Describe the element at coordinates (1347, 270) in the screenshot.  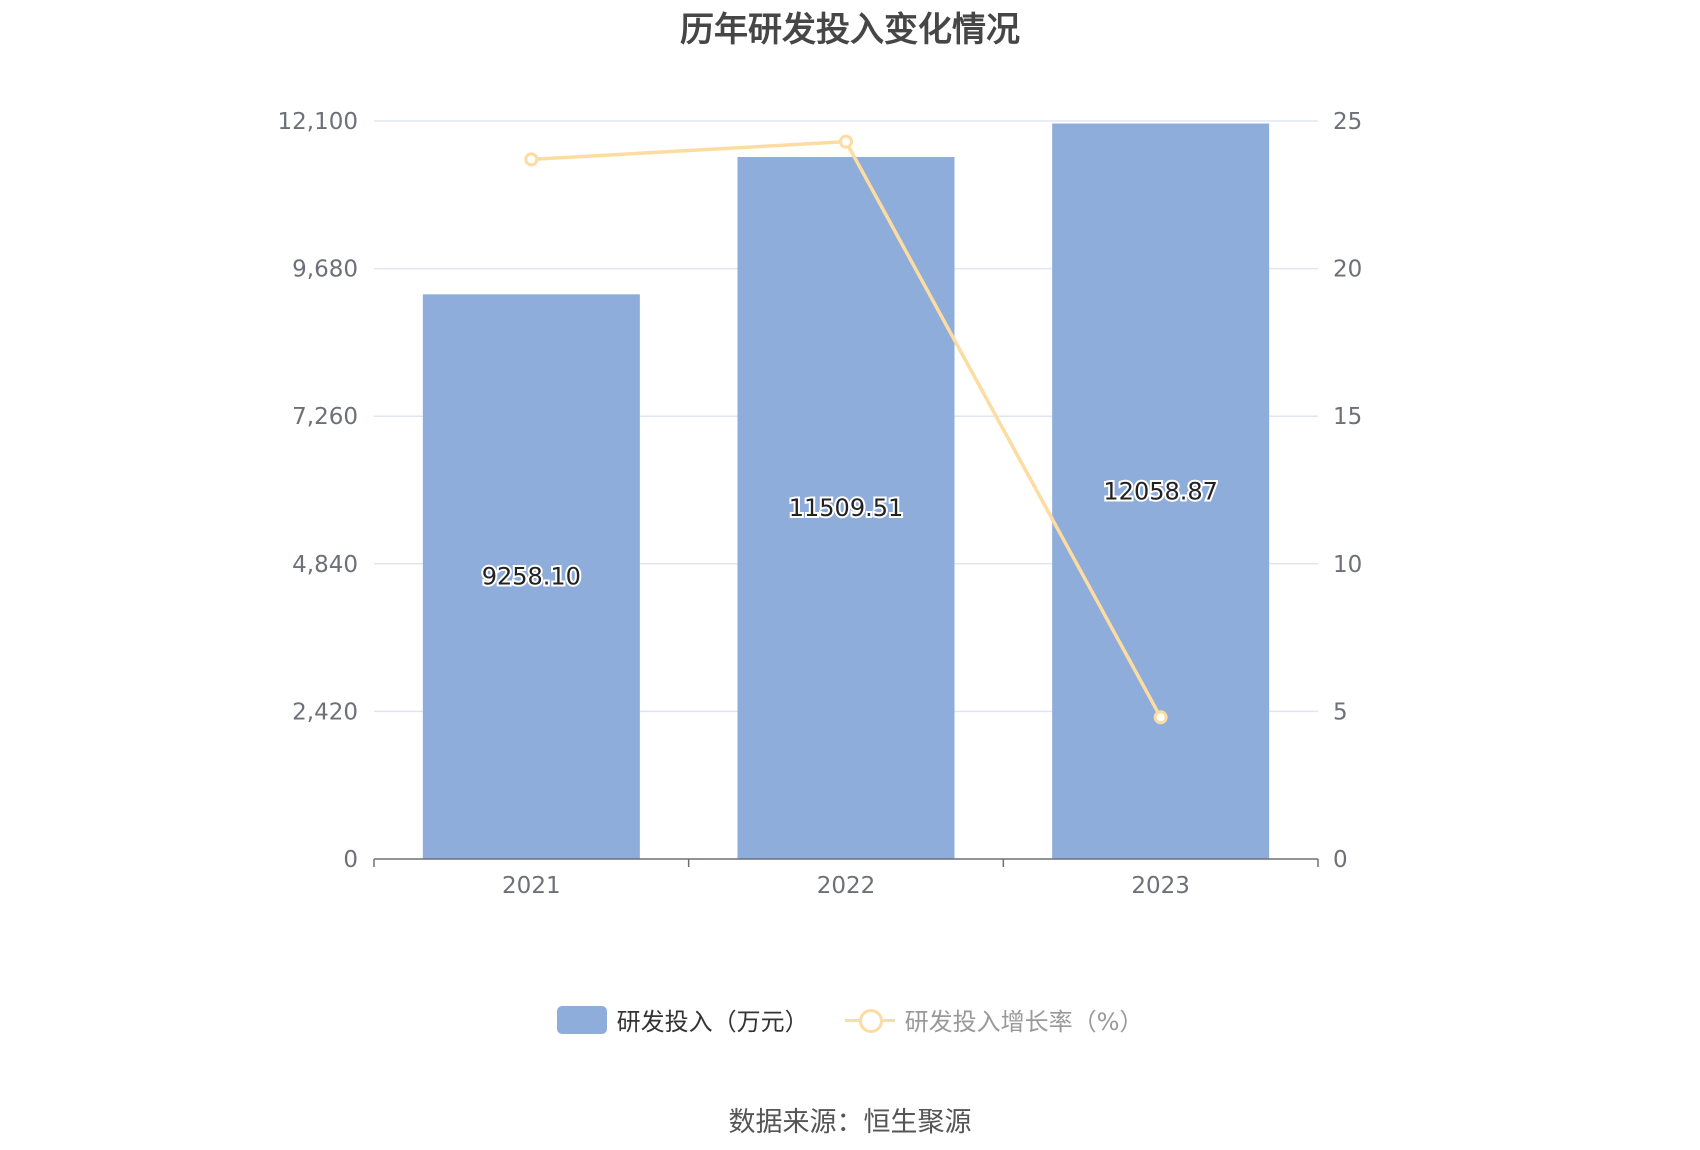
I see `y-right-tick-label: 20` at that location.